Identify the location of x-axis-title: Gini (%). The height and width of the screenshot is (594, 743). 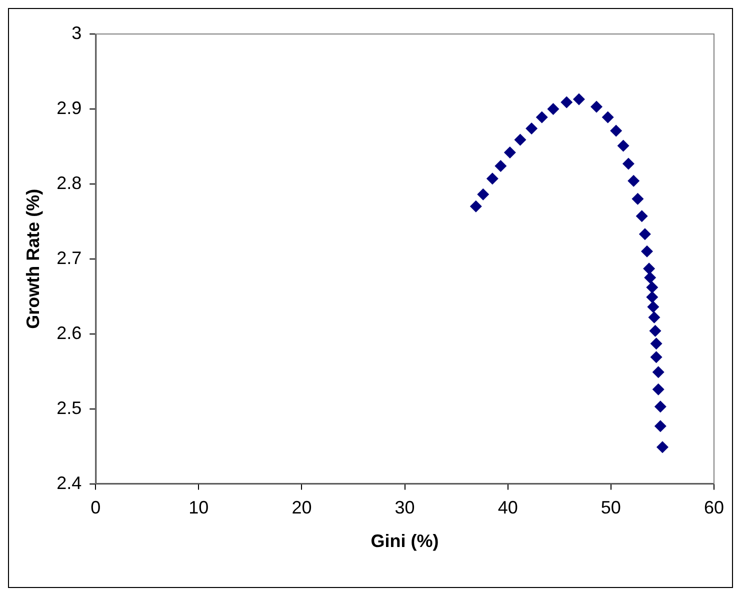
(404, 541).